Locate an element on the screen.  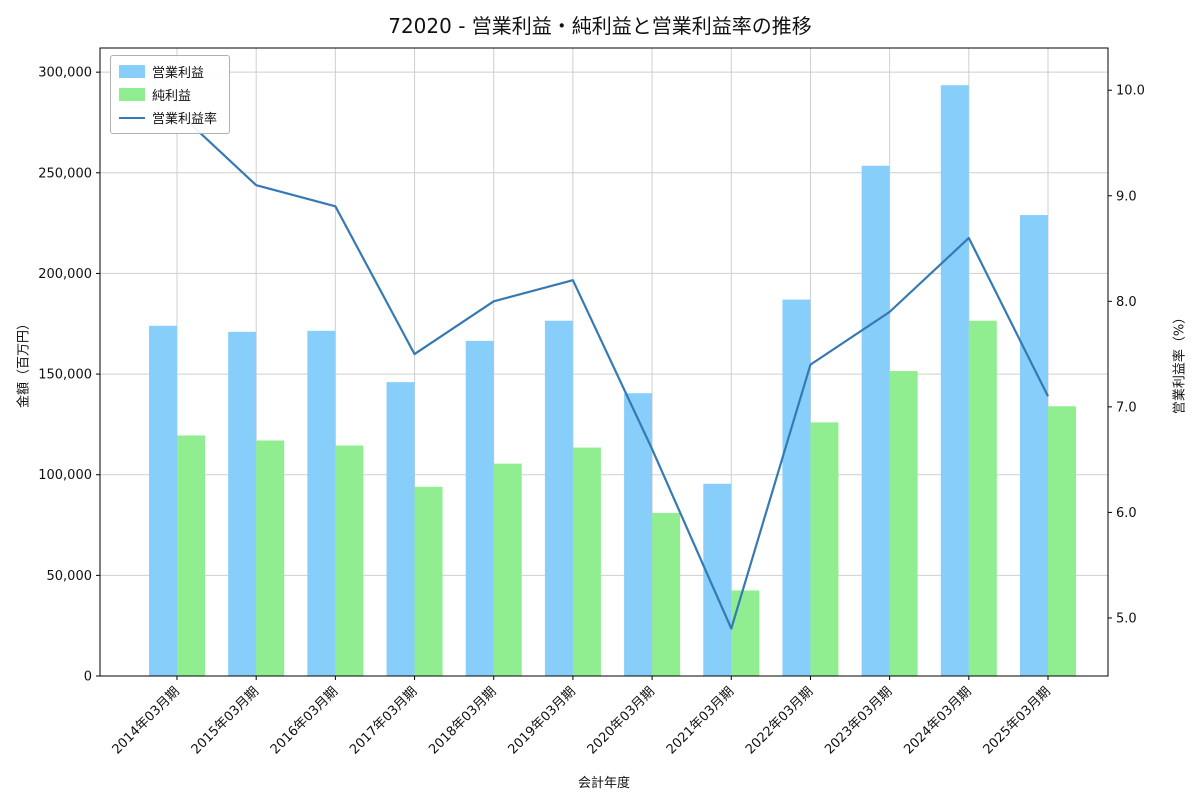
y-right-tick-label: 10.0 is located at coordinates (1130, 91).